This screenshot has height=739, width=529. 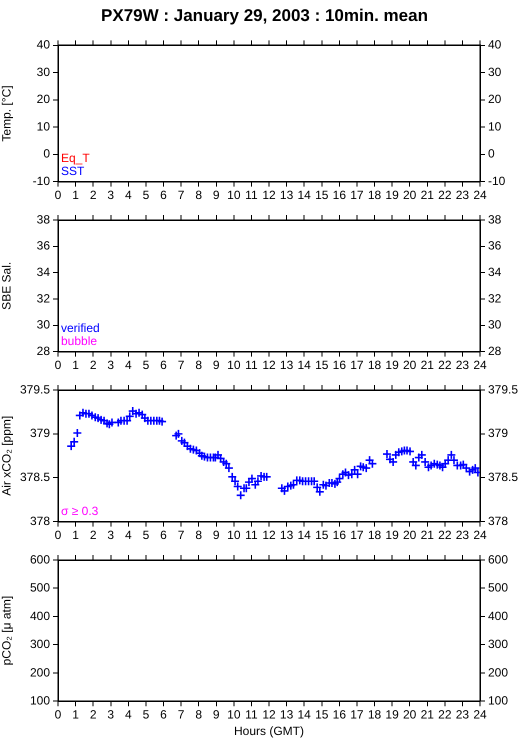 I want to click on y-tick-label: 34, so click(x=43, y=271).